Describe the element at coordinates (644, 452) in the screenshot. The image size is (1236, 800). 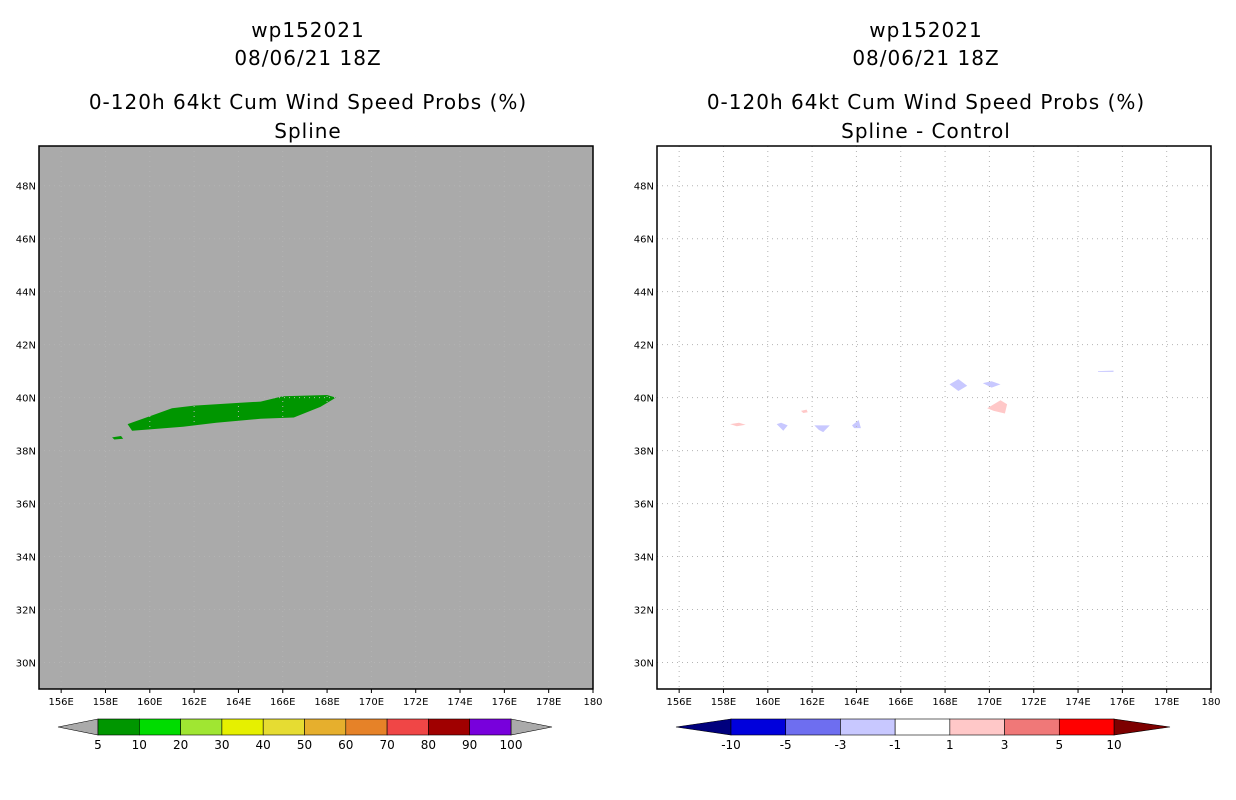
I see `right-y-tick-label: 38N` at that location.